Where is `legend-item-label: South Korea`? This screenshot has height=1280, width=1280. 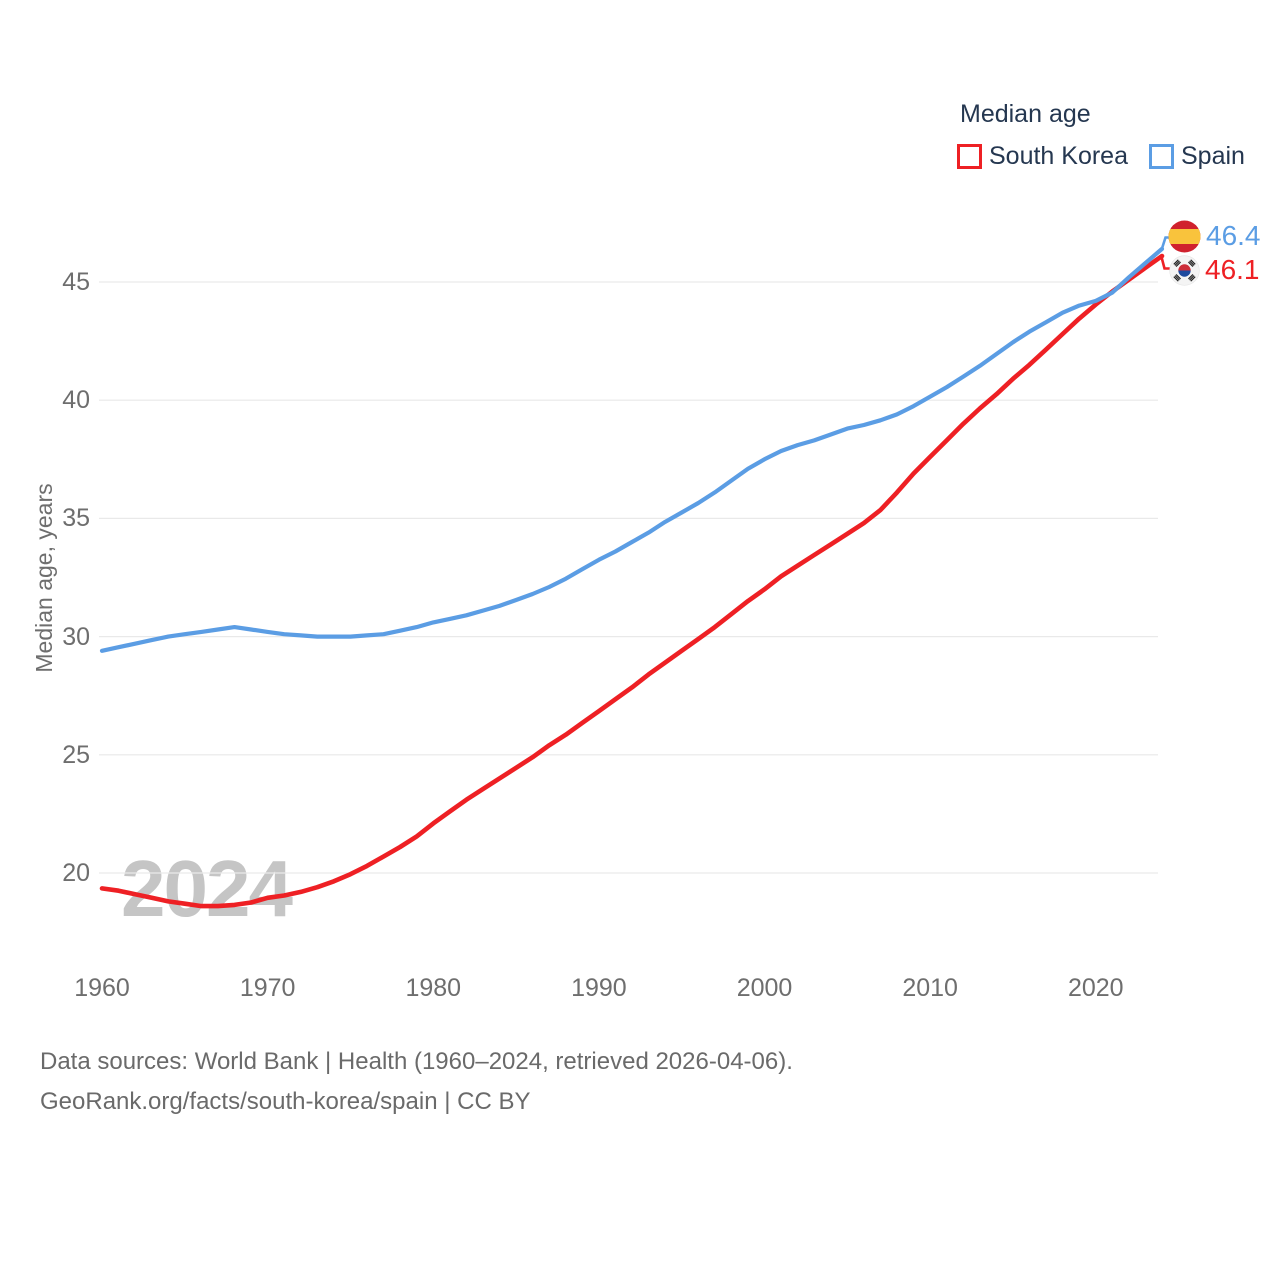
legend-item-label: South Korea is located at coordinates (1058, 156).